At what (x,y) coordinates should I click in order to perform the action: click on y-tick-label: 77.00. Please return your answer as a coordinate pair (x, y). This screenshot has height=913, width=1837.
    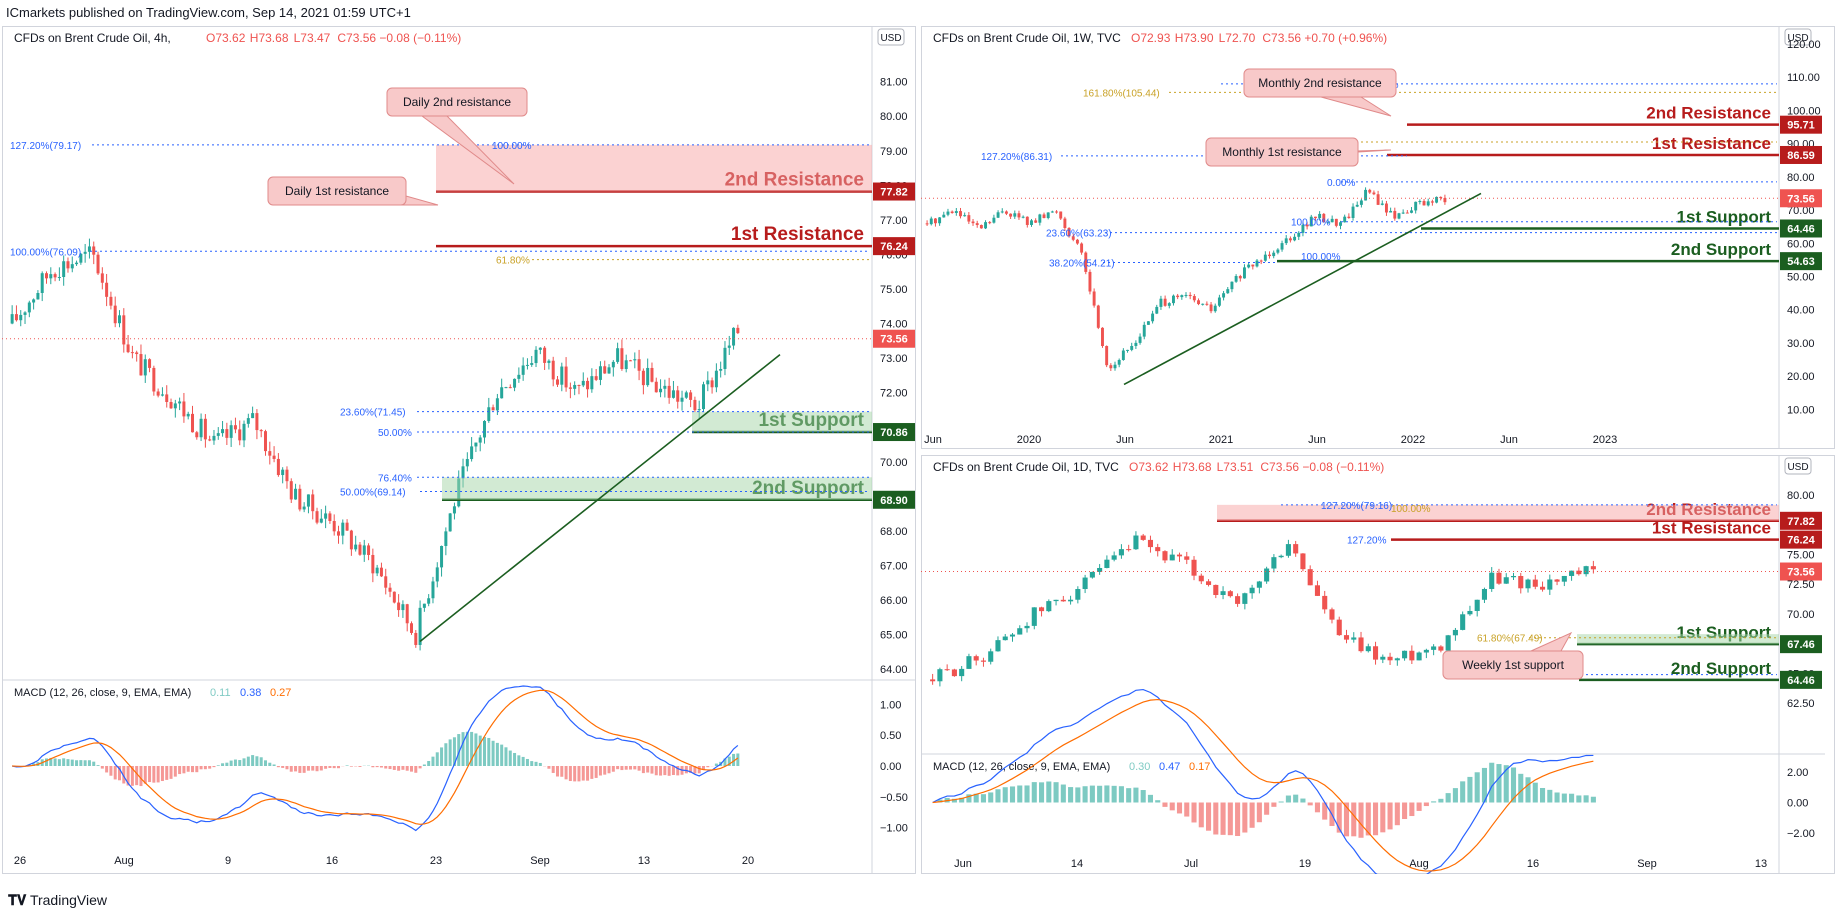
    Looking at the image, I should click on (894, 221).